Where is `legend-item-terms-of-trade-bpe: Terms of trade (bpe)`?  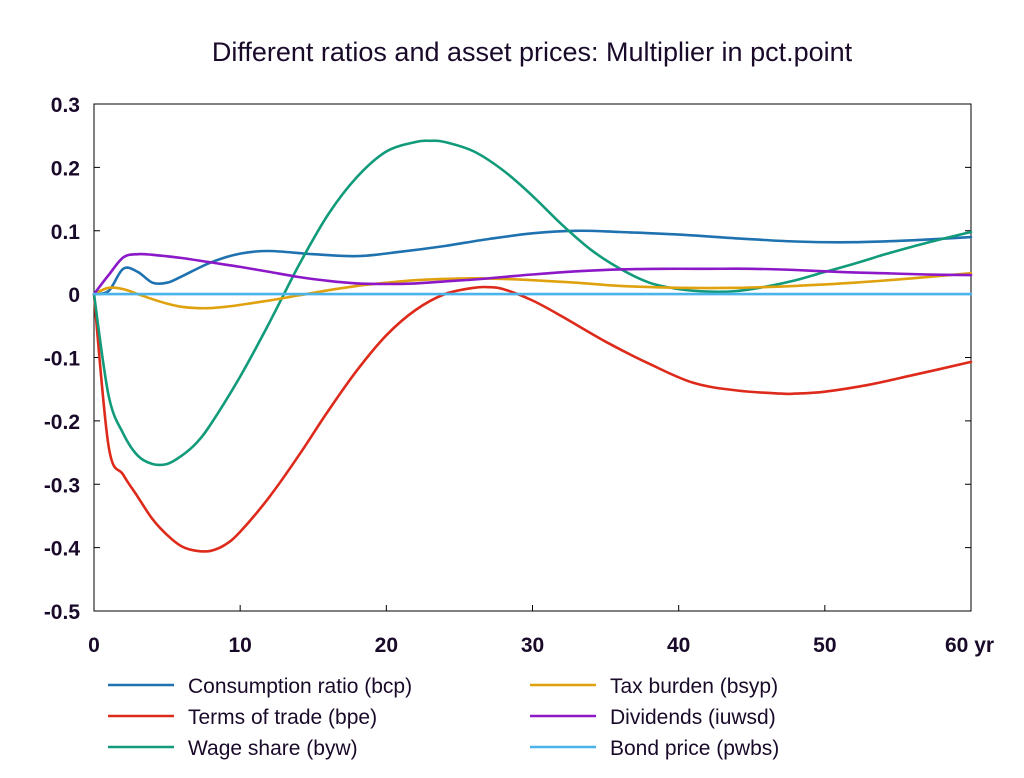
legend-item-terms-of-trade-bpe: Terms of trade (bpe) is located at coordinates (242, 717).